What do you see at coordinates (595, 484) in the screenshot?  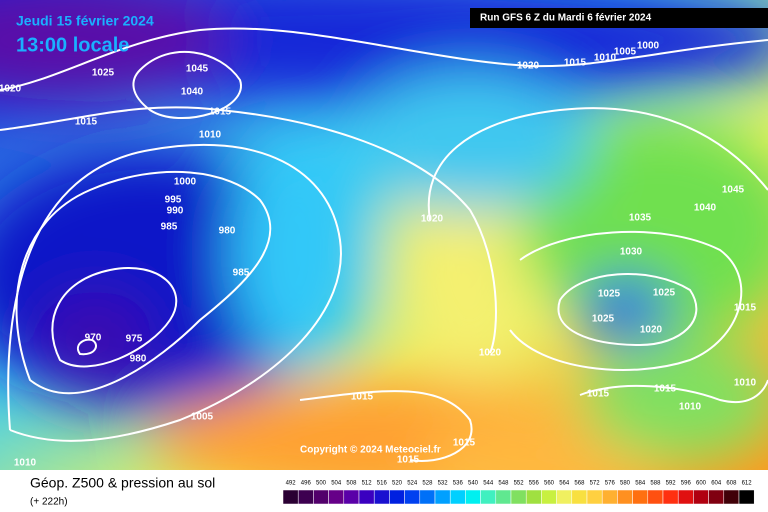 I see `legend-value: 572` at bounding box center [595, 484].